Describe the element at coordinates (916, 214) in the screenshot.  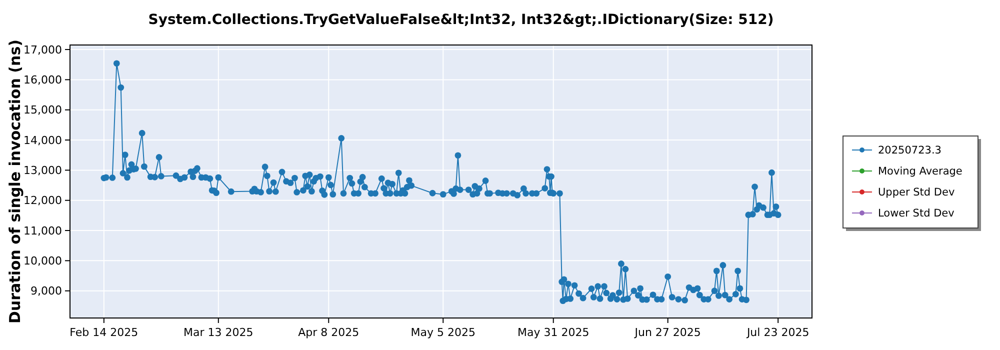
I see `legend-label: Lower Std Dev` at that location.